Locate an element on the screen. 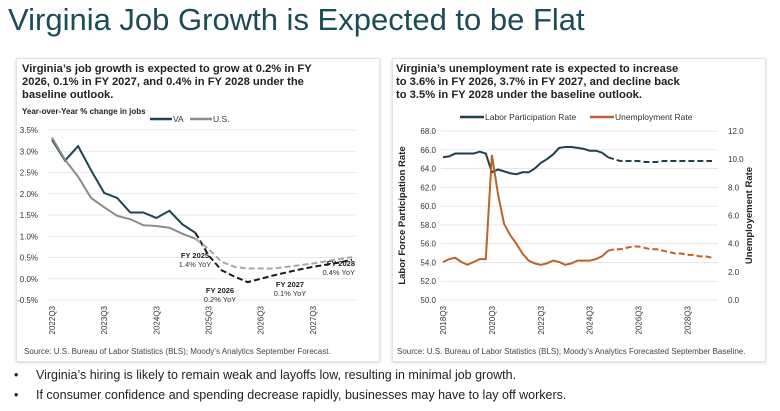  y-tick-label: -0.5% is located at coordinates (27, 300).